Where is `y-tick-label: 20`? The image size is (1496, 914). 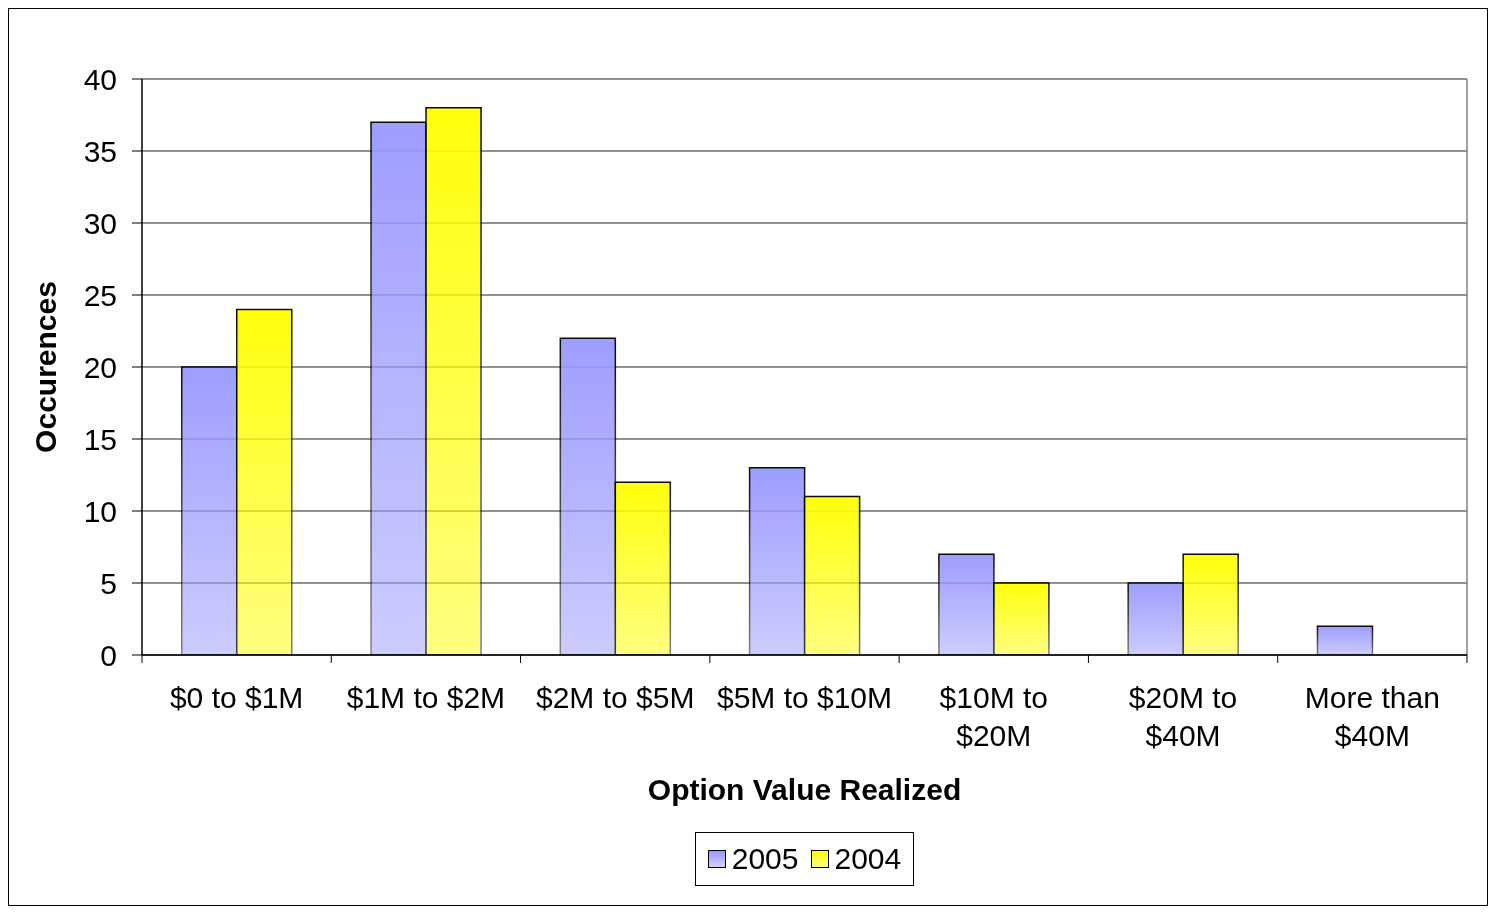 y-tick-label: 20 is located at coordinates (100, 367).